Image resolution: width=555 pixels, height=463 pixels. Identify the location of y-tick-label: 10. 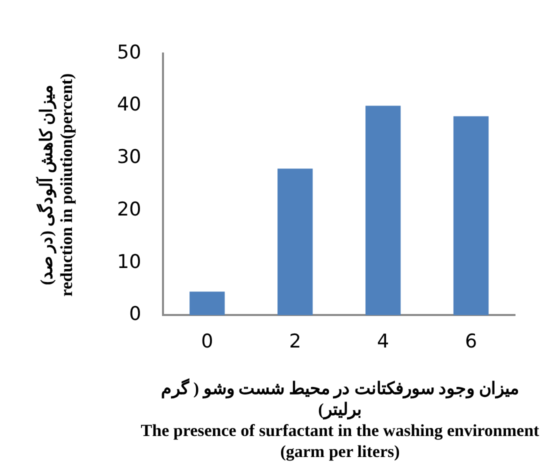
(129, 261).